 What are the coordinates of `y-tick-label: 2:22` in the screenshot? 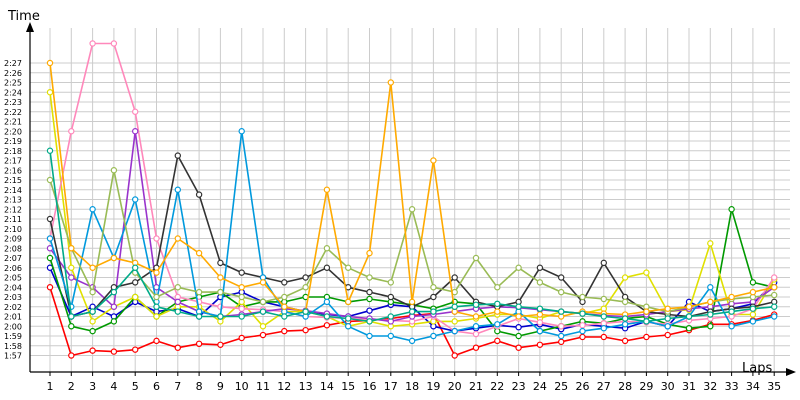 It's located at (13, 112).